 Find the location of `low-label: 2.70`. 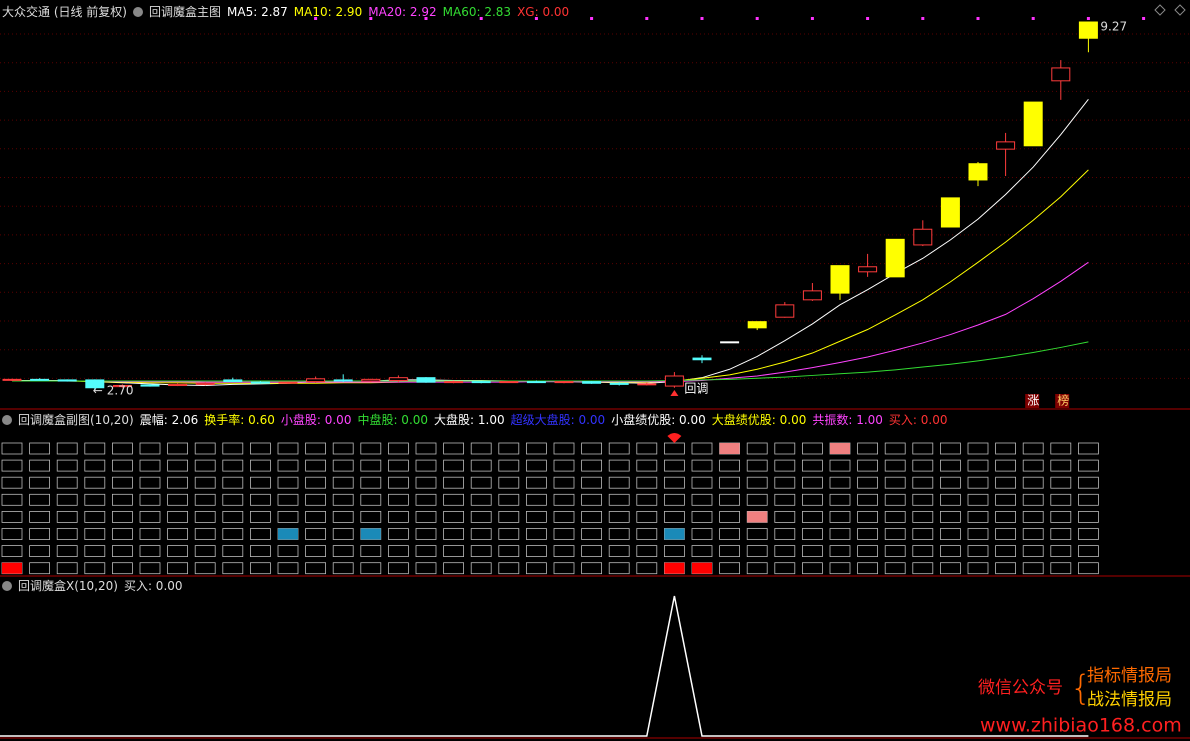

low-label: 2.70 is located at coordinates (120, 391).